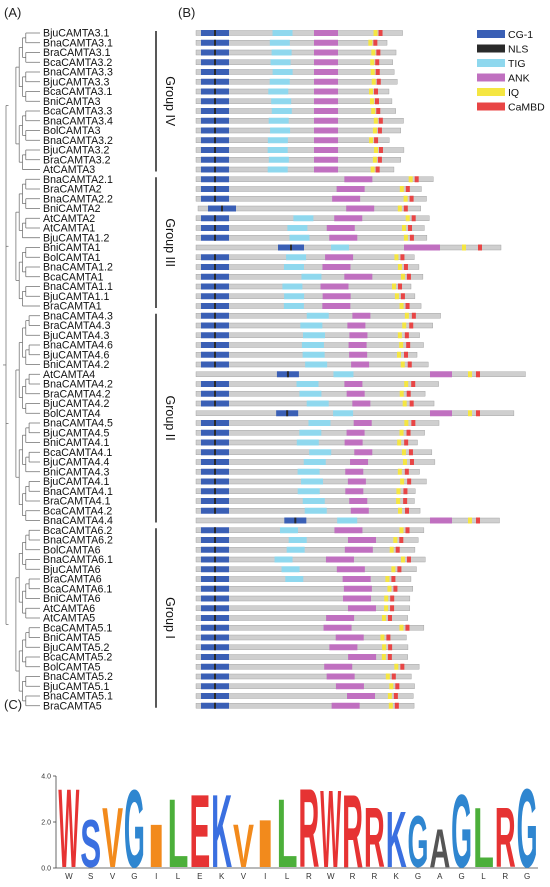 This screenshot has height=887, width=550. What do you see at coordinates (76, 443) in the screenshot?
I see `taxon-label: BniCAMTA4.1` at bounding box center [76, 443].